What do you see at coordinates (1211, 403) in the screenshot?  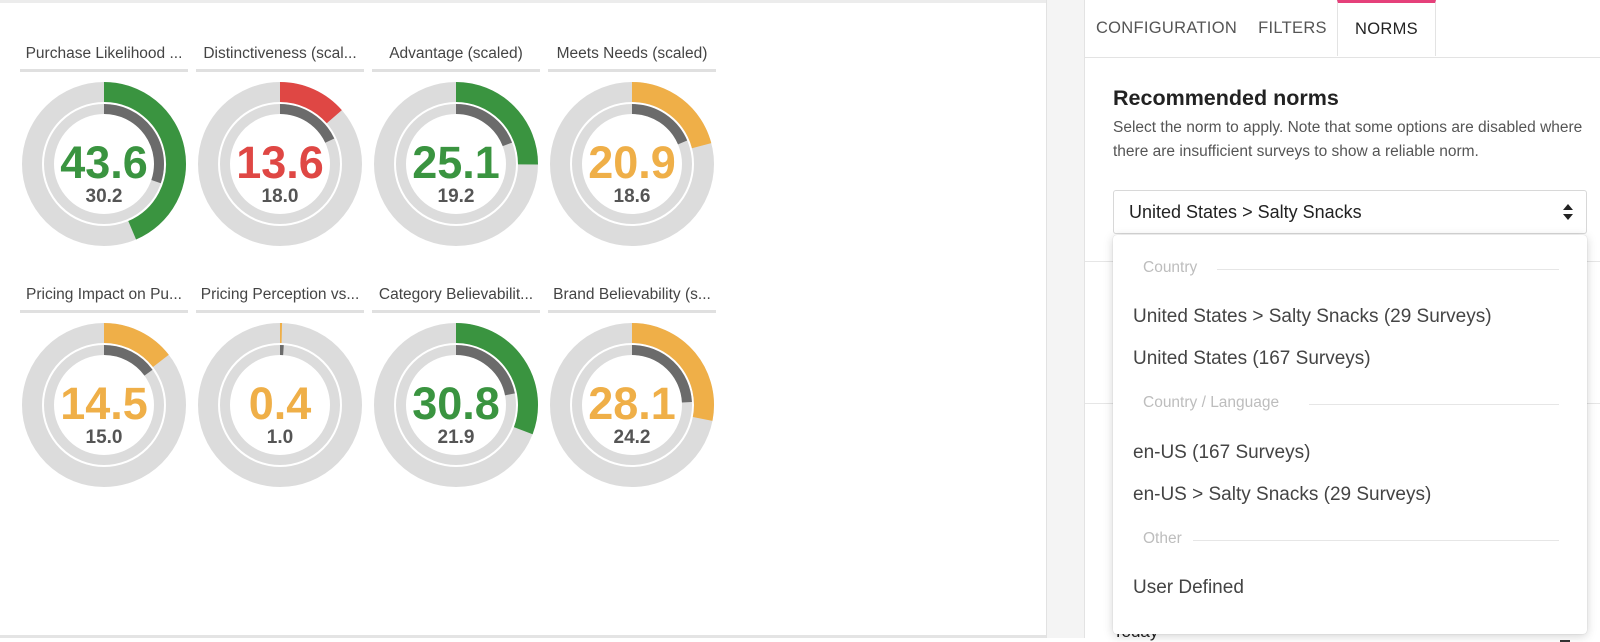 I see `group-header-country-language: Country / Language` at bounding box center [1211, 403].